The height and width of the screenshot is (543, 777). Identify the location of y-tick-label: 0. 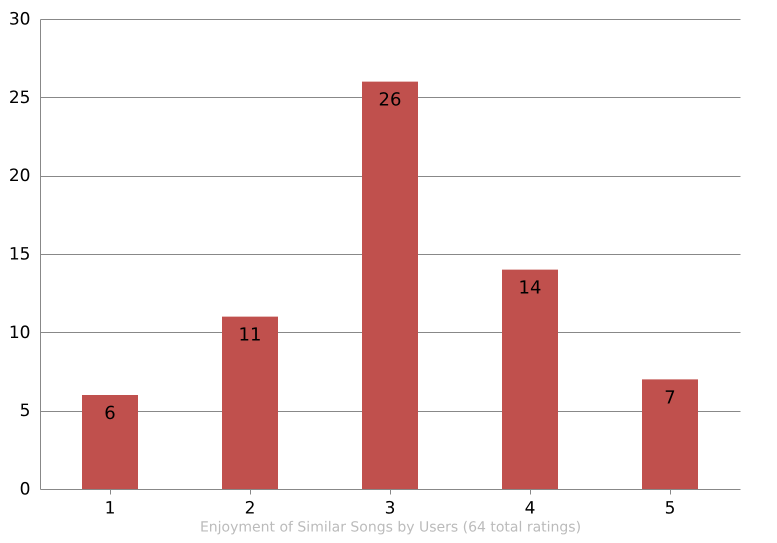
(25, 490).